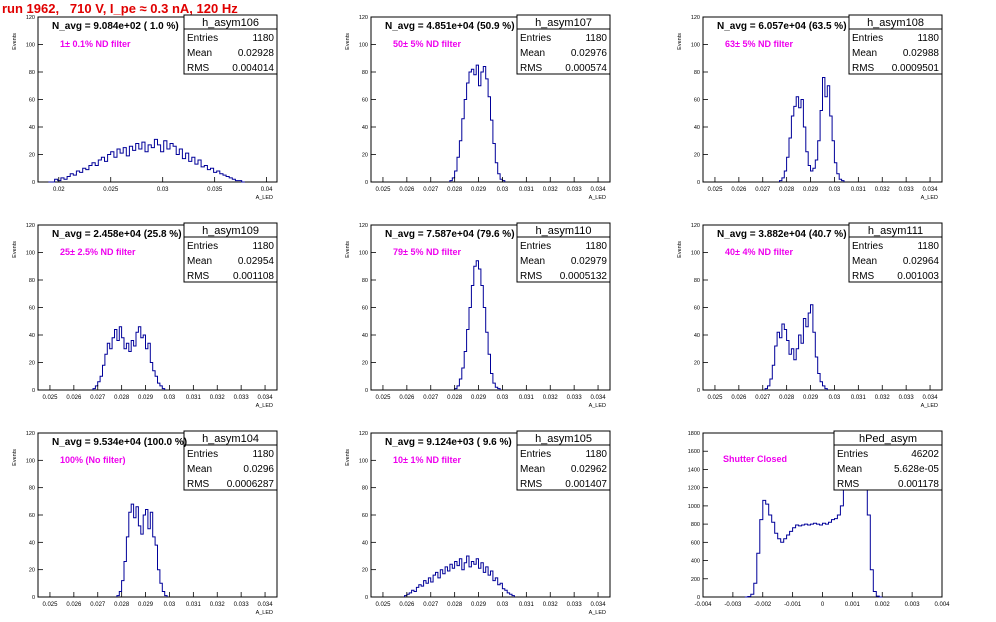  I want to click on x-tick-label: 0.031, so click(527, 398).